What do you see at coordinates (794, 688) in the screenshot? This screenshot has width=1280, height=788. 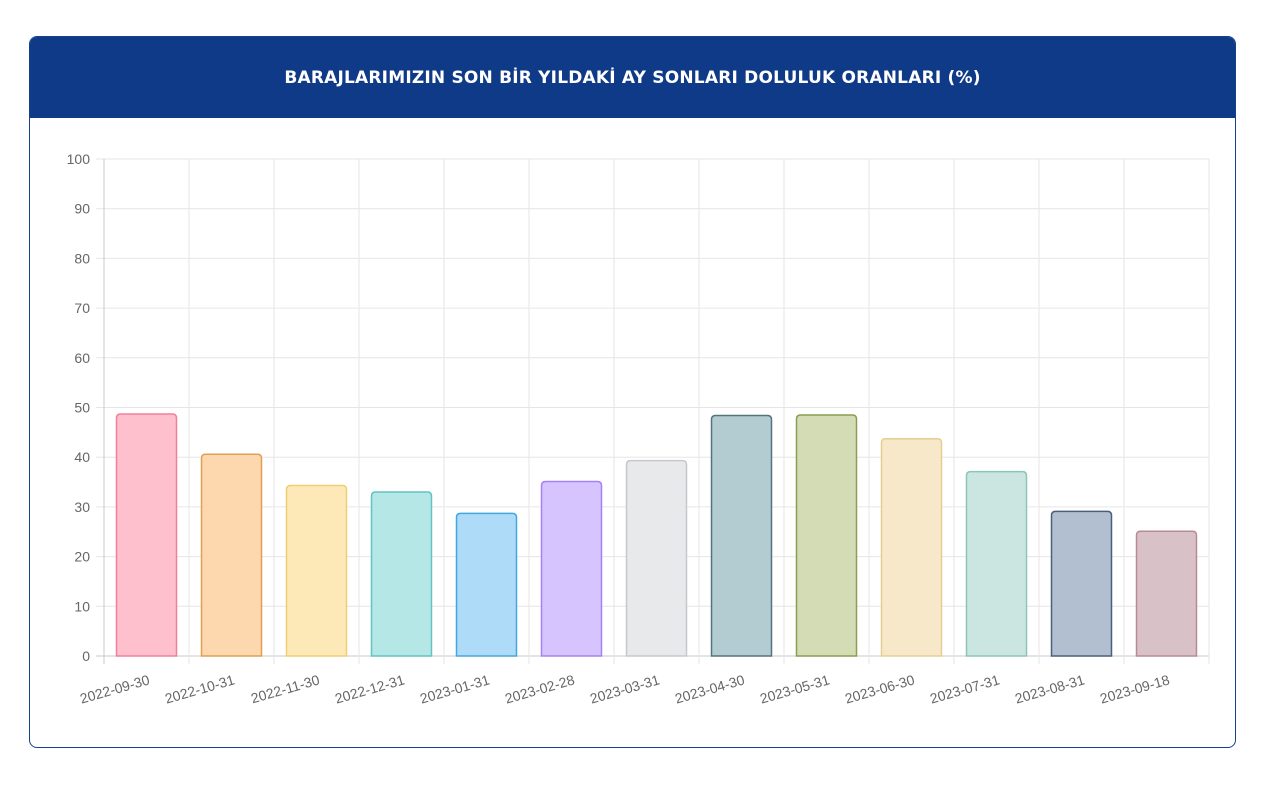 I see `x-tick-label: 2023-05-31` at bounding box center [794, 688].